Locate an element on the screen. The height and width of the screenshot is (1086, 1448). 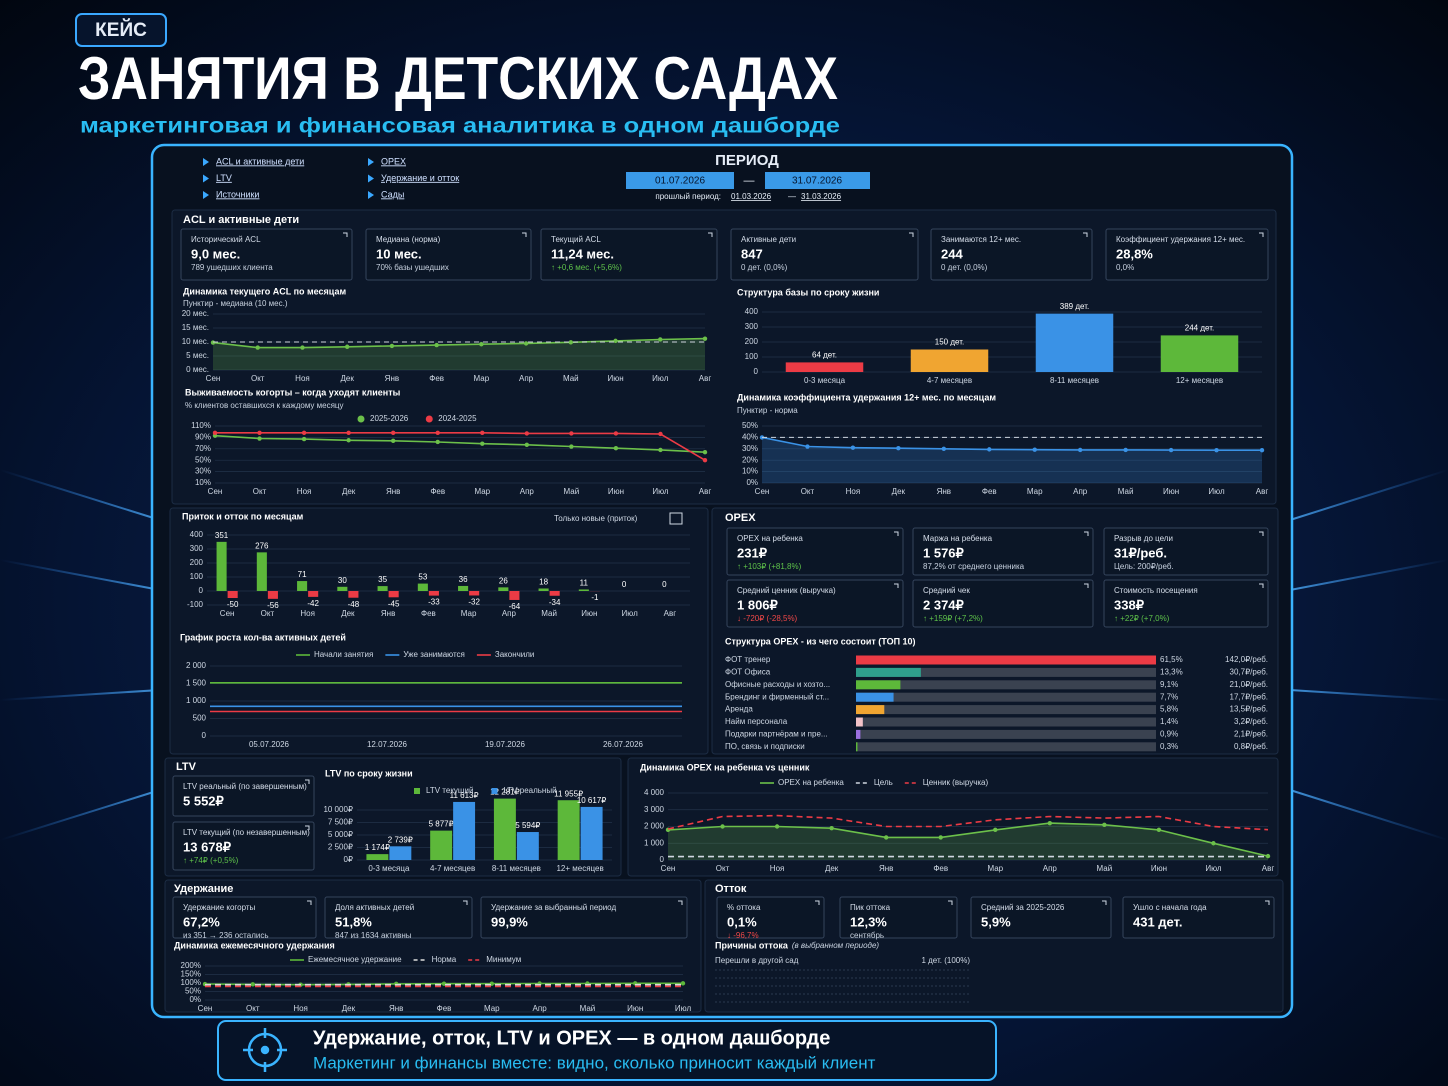
legend-label: 2025-2026 is located at coordinates (389, 418).